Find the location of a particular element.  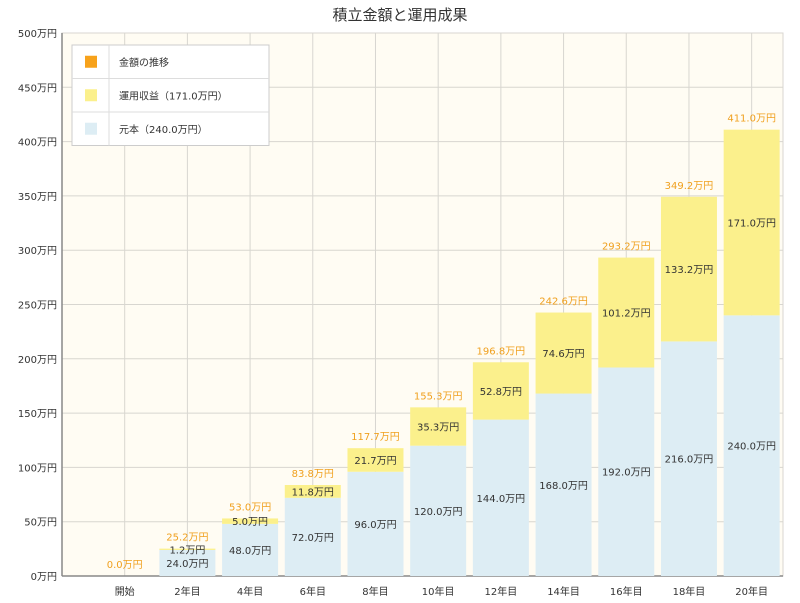

total-label: 0.0万円 is located at coordinates (125, 565).